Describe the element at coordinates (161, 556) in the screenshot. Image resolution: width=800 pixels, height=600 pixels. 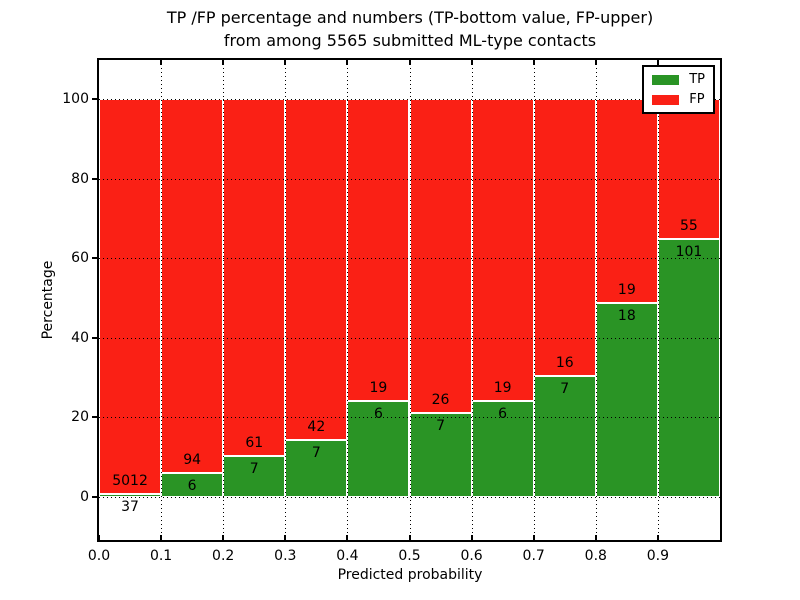
I see `x-tick-label: 0.1` at that location.